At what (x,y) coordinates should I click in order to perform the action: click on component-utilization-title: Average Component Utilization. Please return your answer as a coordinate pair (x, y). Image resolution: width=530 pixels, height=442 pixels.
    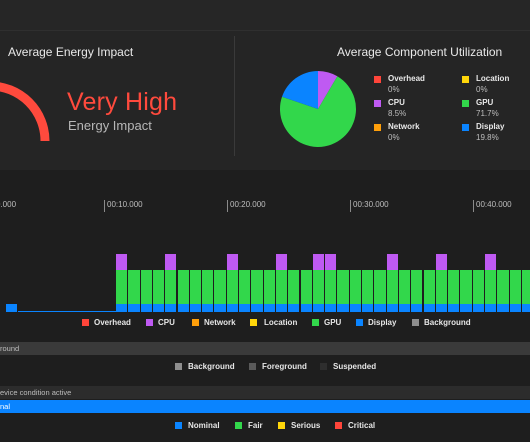
    Looking at the image, I should click on (420, 52).